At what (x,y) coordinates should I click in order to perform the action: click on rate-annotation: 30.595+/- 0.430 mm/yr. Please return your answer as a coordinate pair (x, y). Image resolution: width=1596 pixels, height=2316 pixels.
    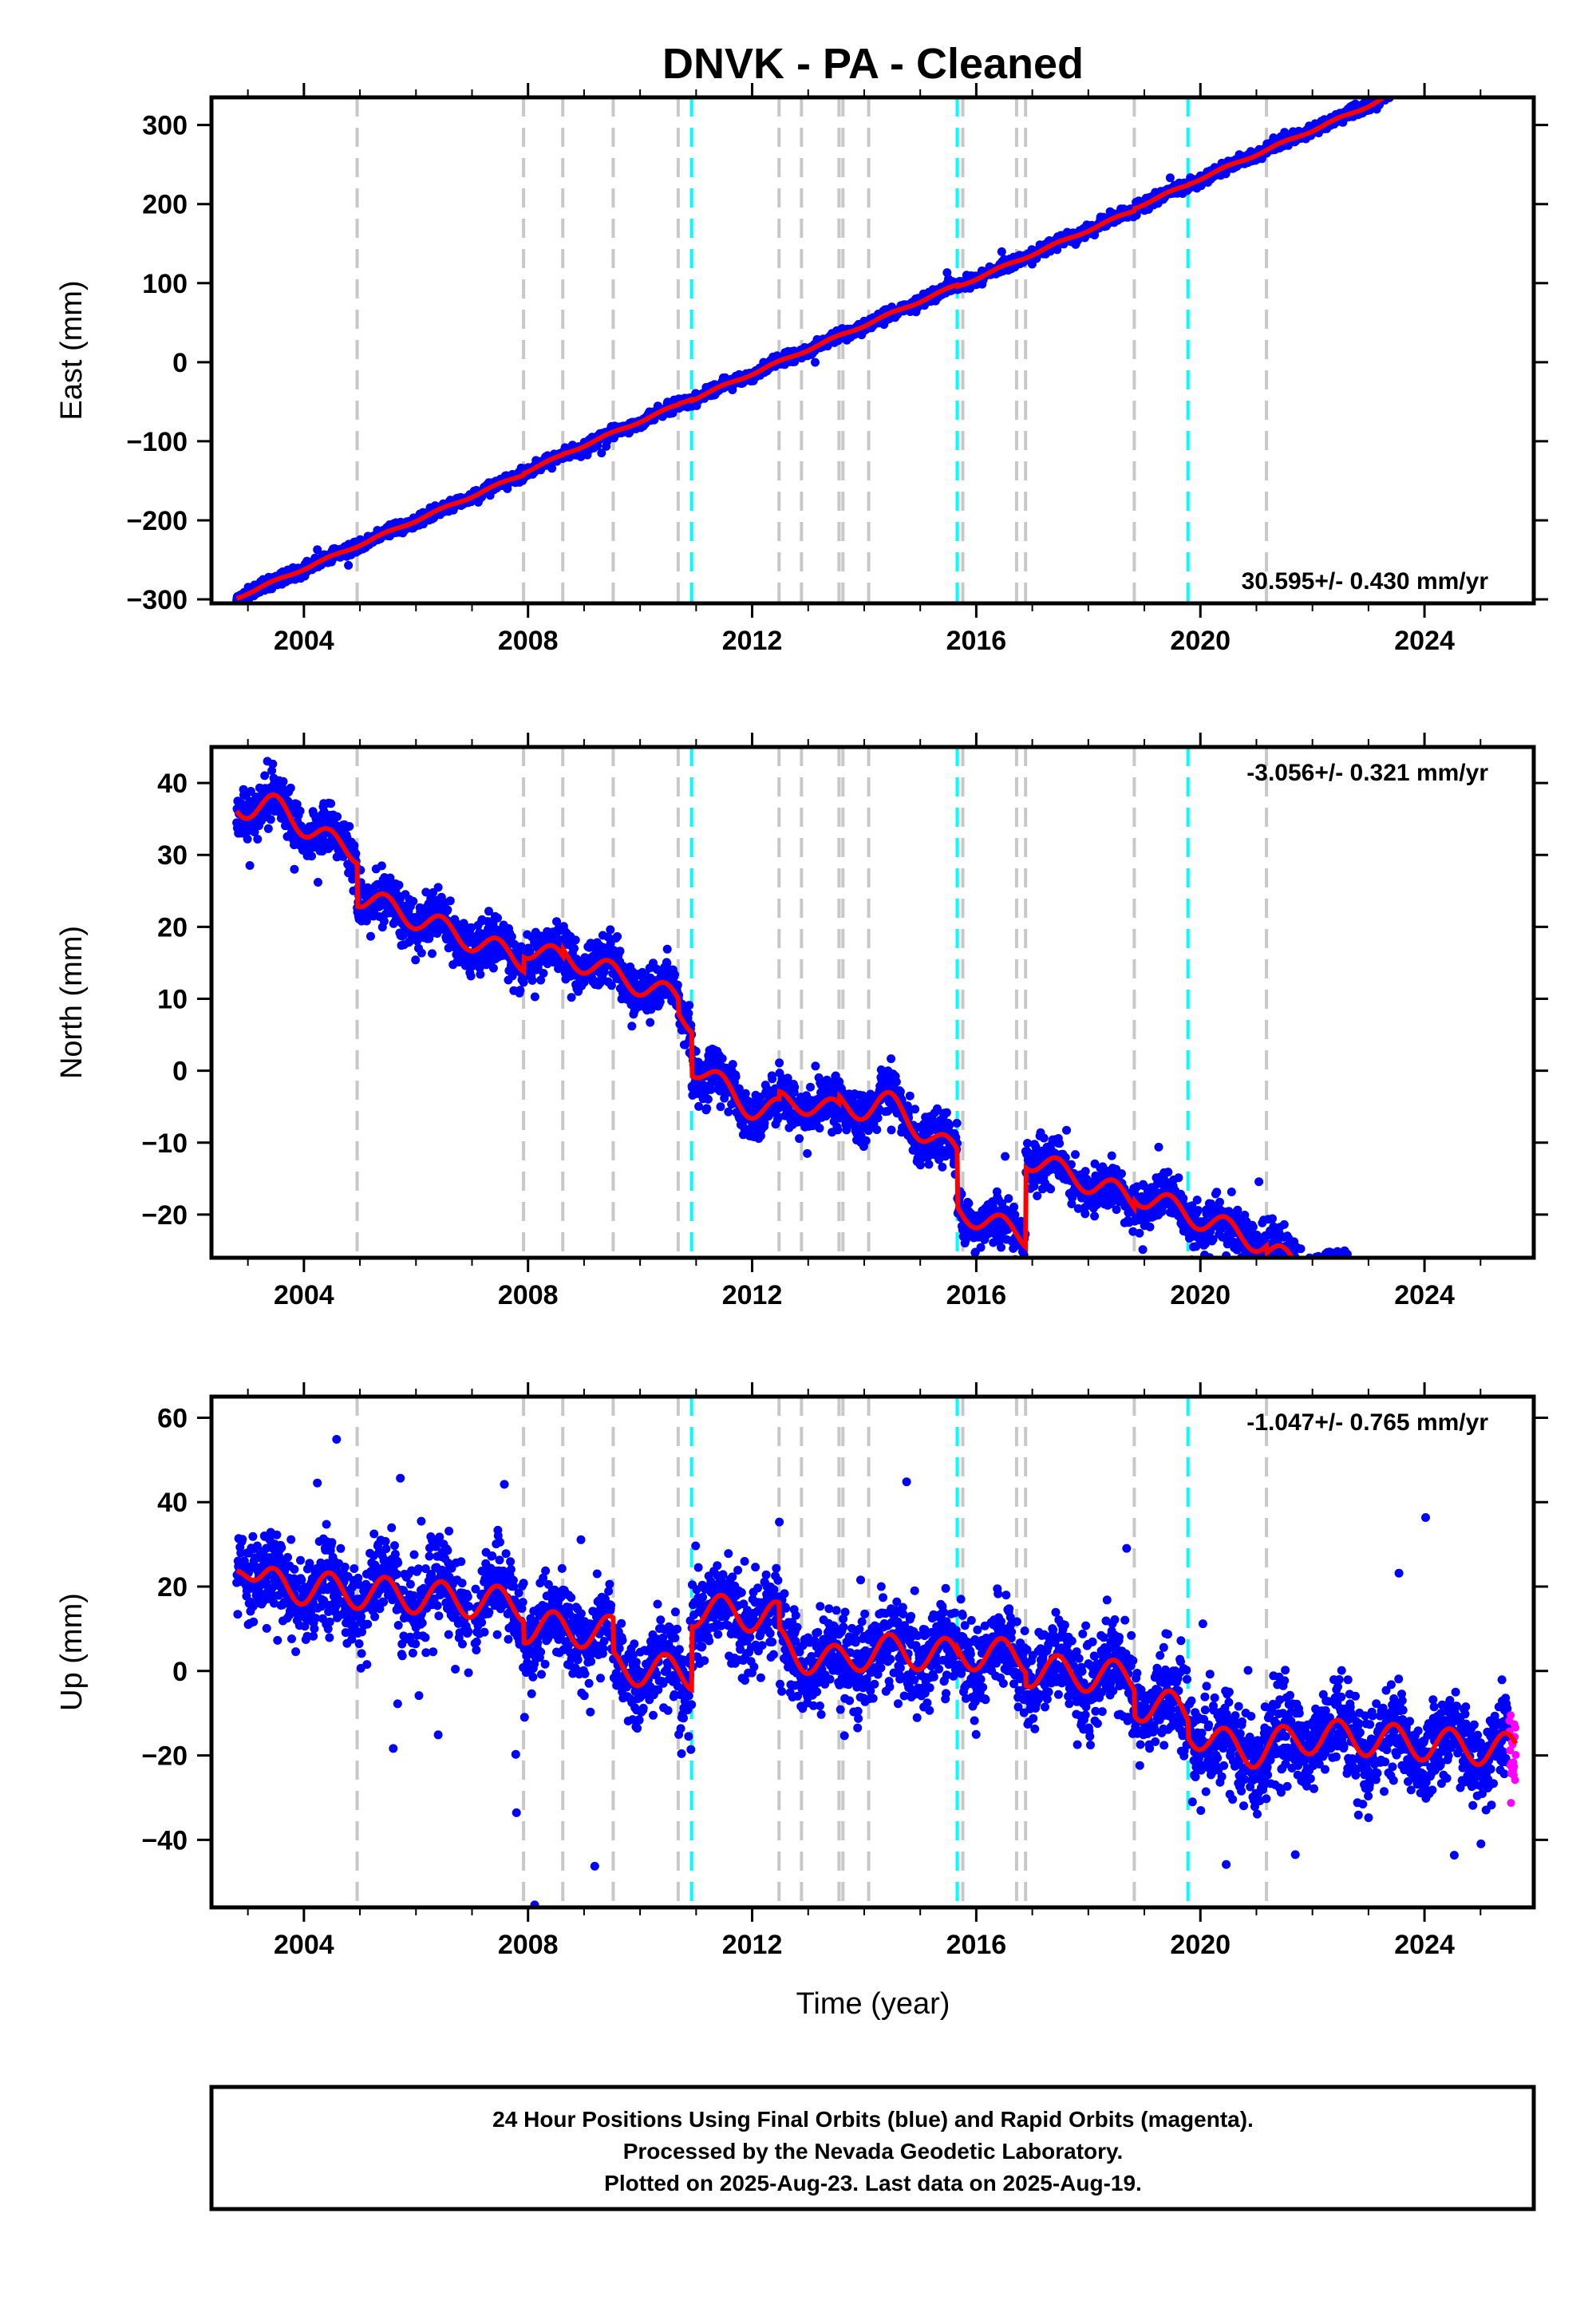
    Looking at the image, I should click on (1365, 581).